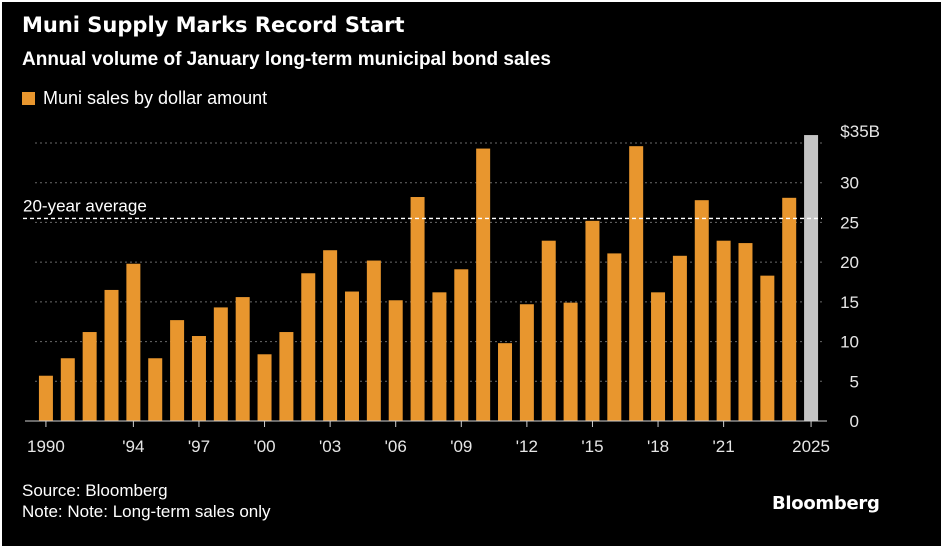  I want to click on bar-1998, so click(220, 364).